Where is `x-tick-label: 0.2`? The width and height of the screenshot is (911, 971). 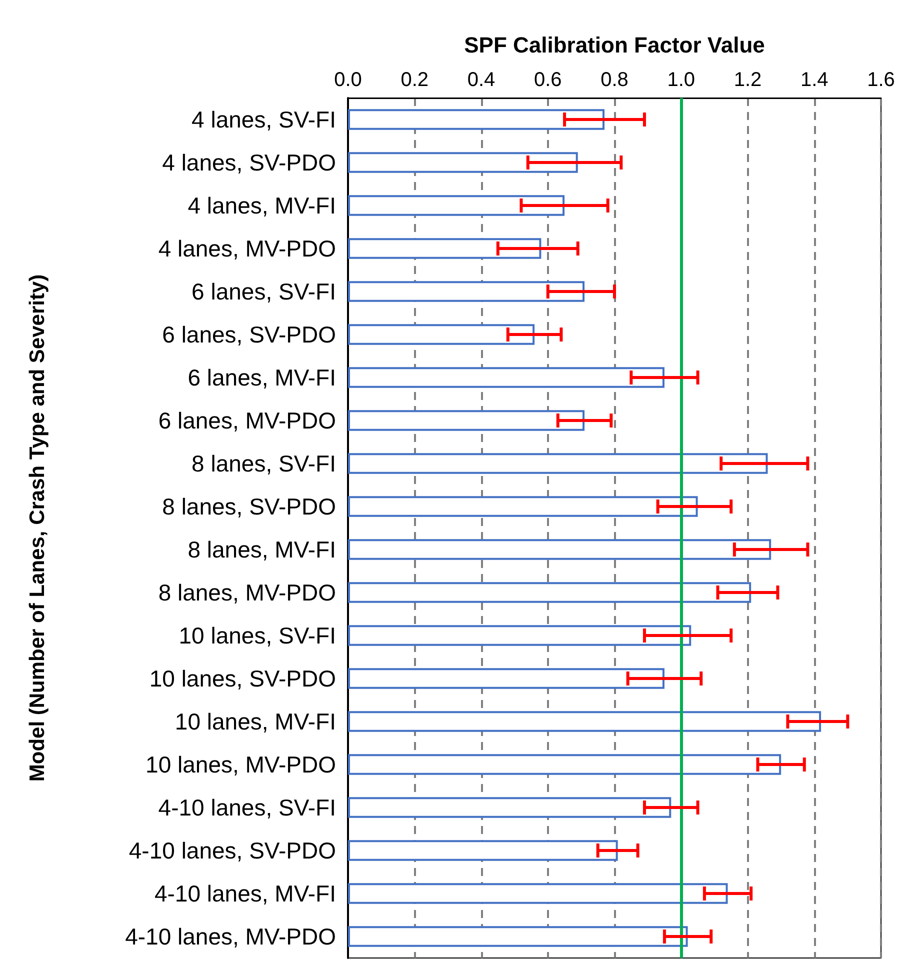 x-tick-label: 0.2 is located at coordinates (414, 80).